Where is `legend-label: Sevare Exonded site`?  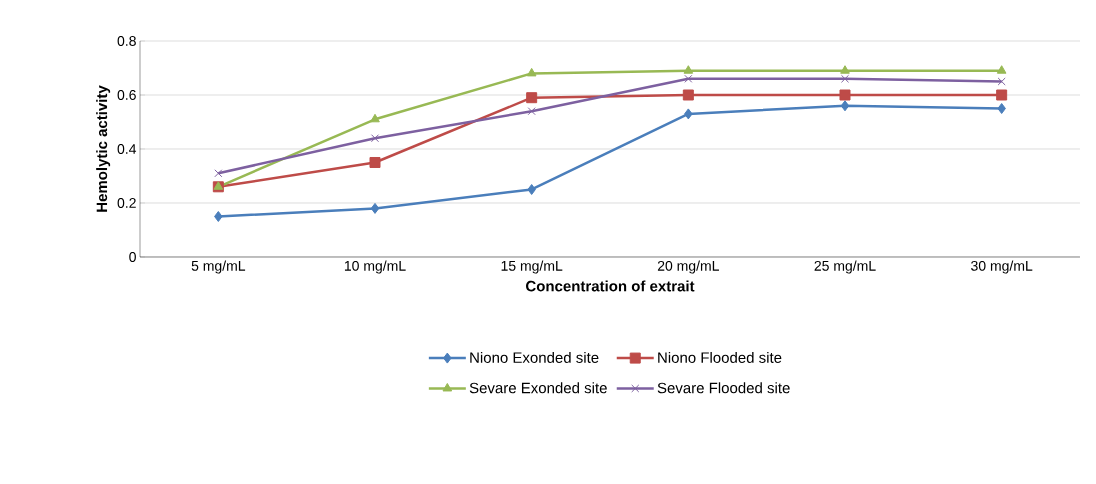 legend-label: Sevare Exonded site is located at coordinates (538, 388).